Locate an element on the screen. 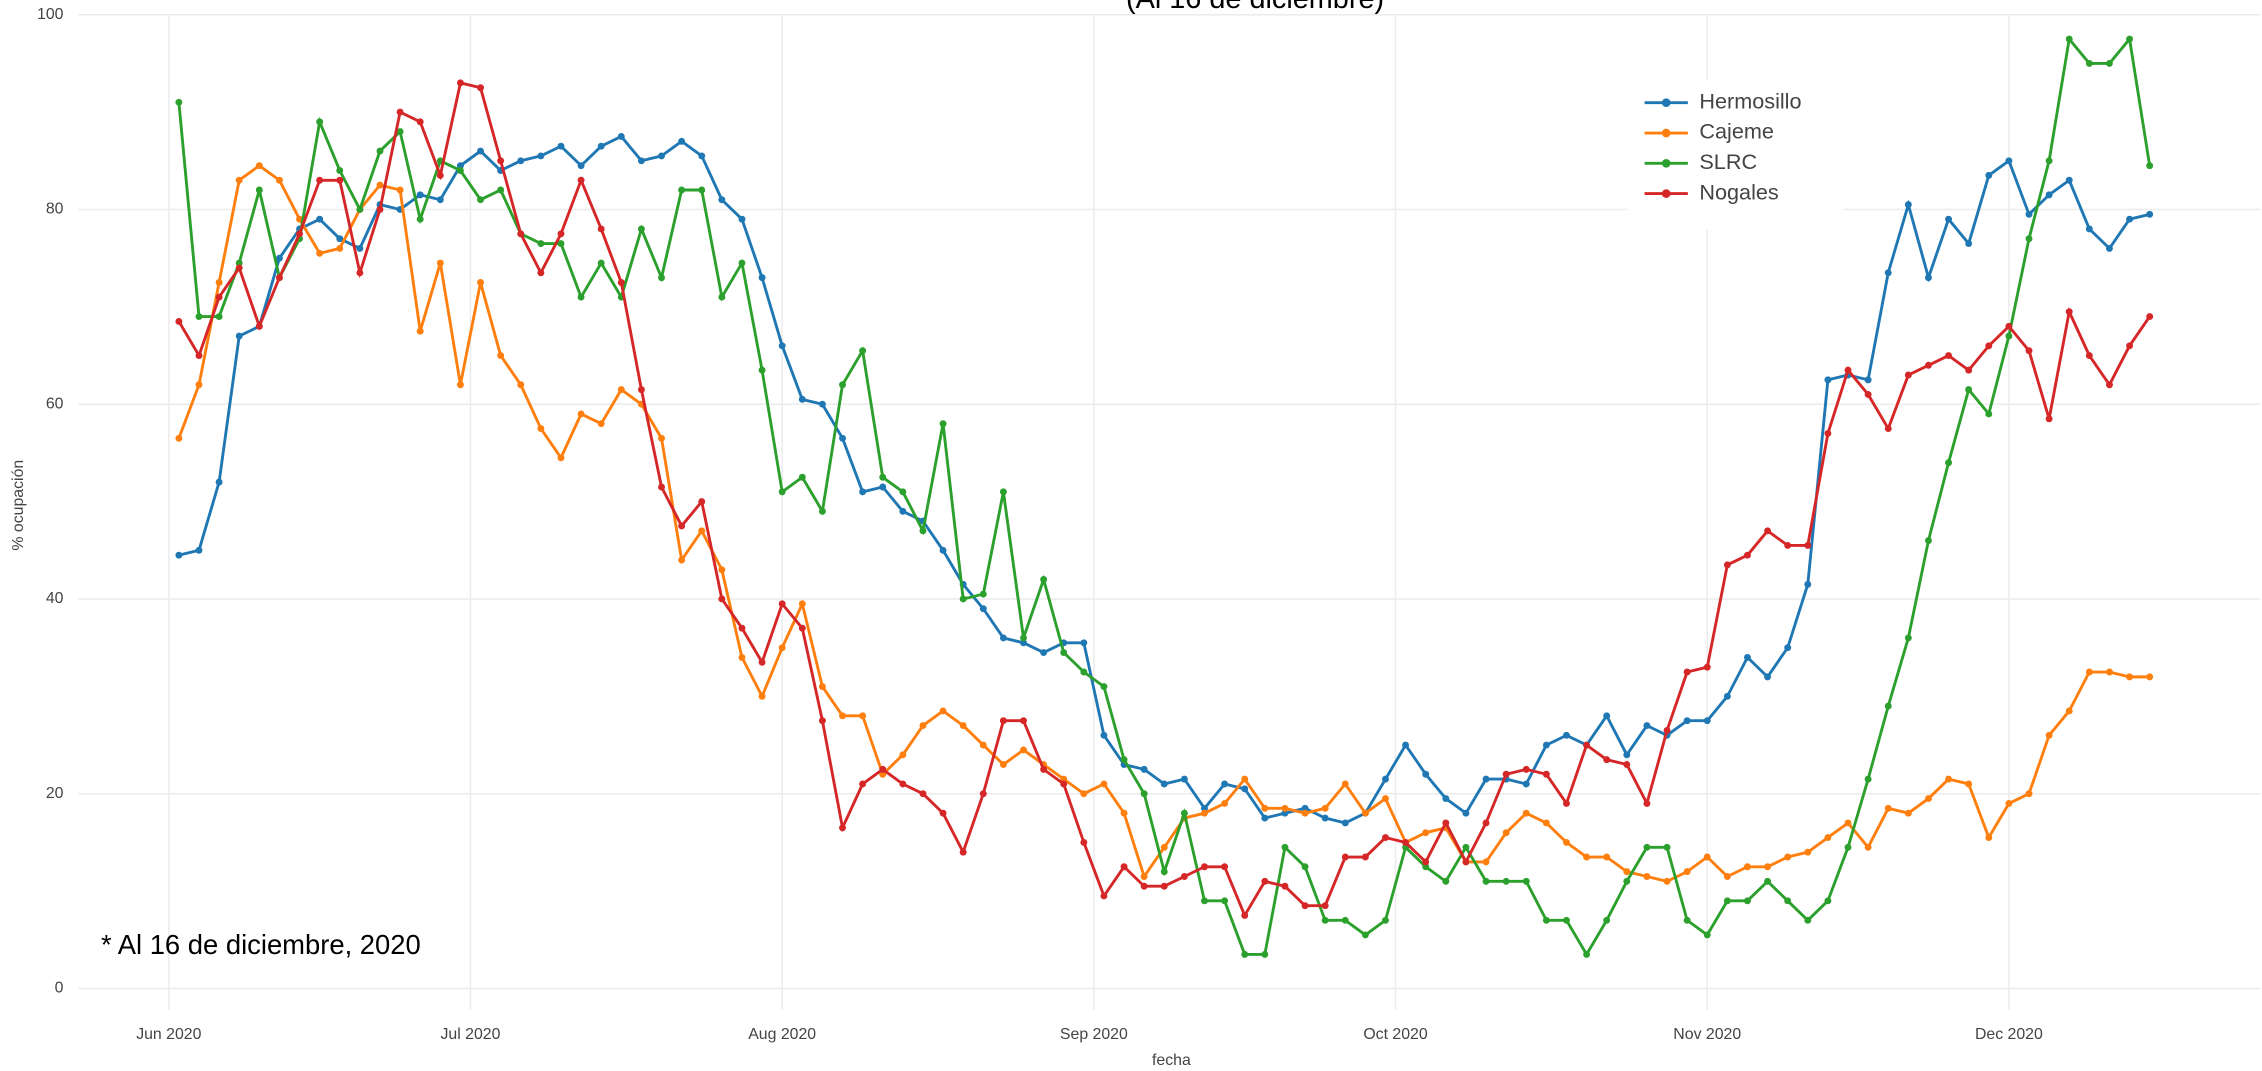 This screenshot has width=2262, height=1071. x-tick-label: Aug 2020 is located at coordinates (782, 1034).